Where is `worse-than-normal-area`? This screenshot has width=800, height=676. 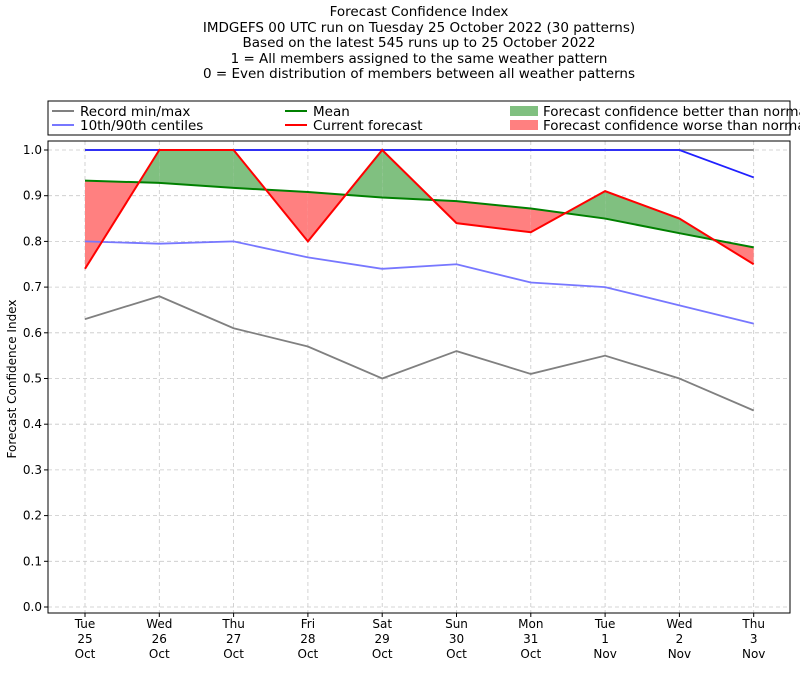
worse-than-normal-area is located at coordinates (548, 220).